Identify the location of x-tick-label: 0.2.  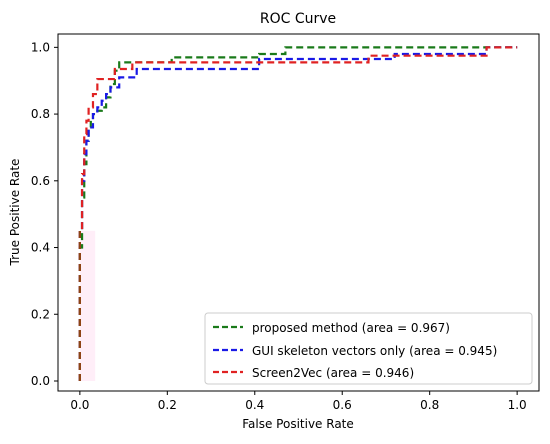
(167, 405).